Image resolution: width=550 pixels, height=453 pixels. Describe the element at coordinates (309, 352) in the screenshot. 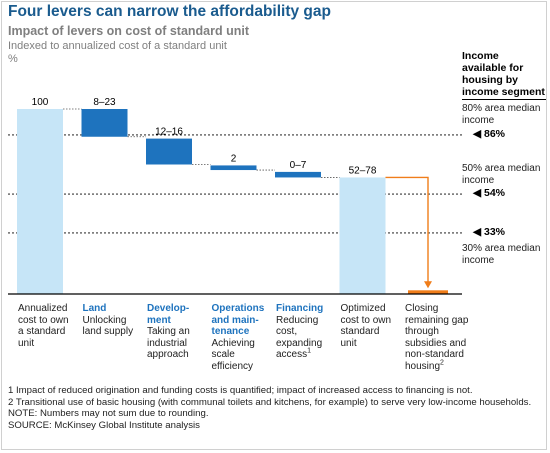

I see `footnote-marker: 1` at that location.